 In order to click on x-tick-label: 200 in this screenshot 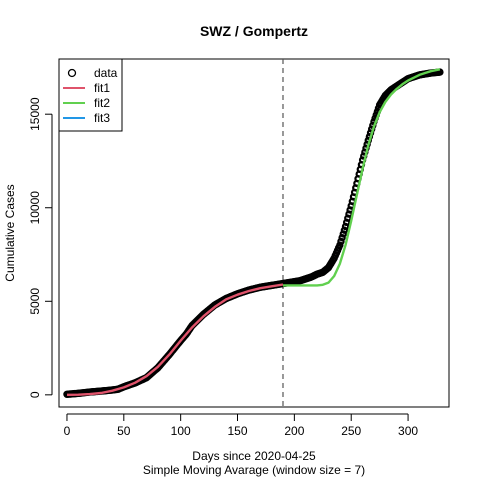, I will do `click(294, 431)`.